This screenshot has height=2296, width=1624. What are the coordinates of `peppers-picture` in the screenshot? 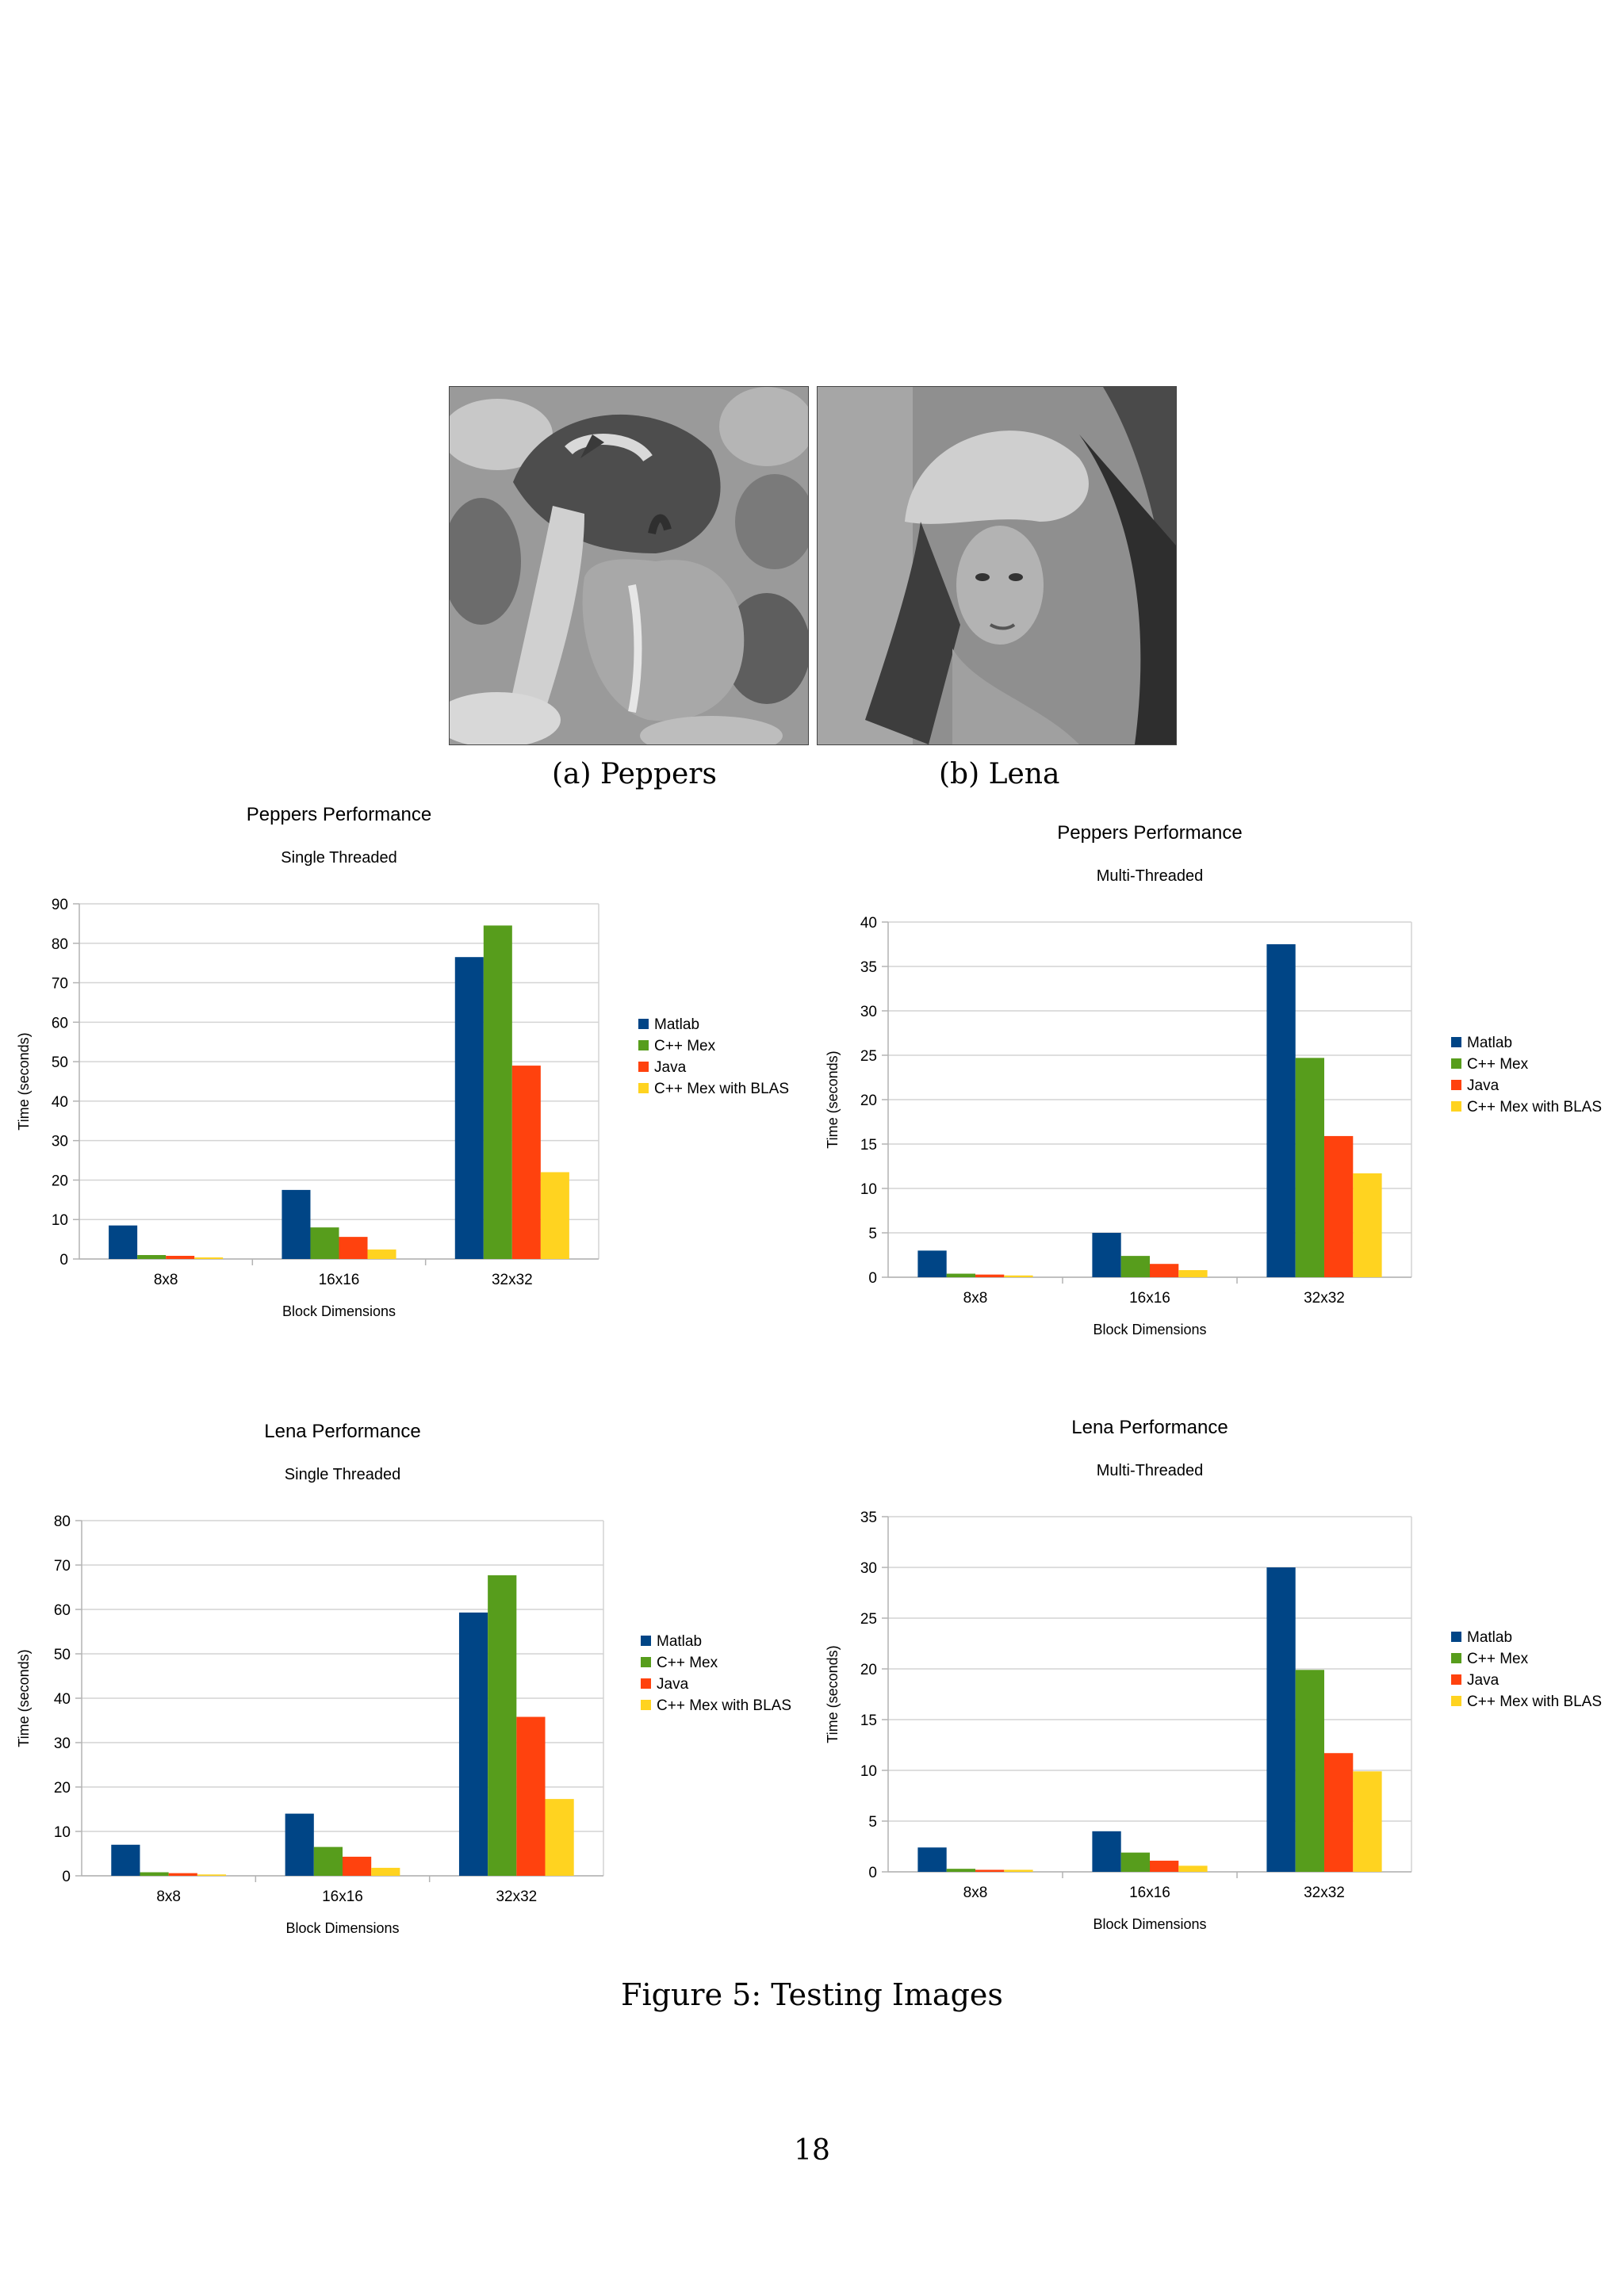 It's located at (629, 565).